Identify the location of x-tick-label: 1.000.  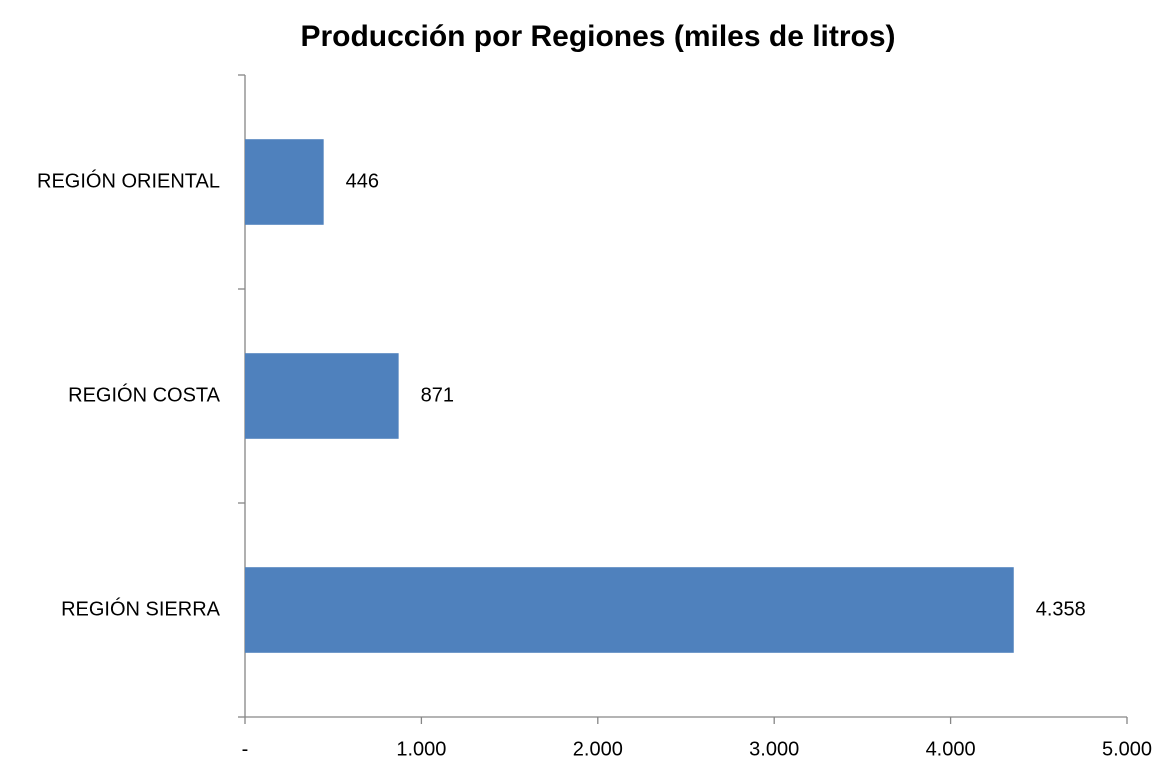
(421, 749).